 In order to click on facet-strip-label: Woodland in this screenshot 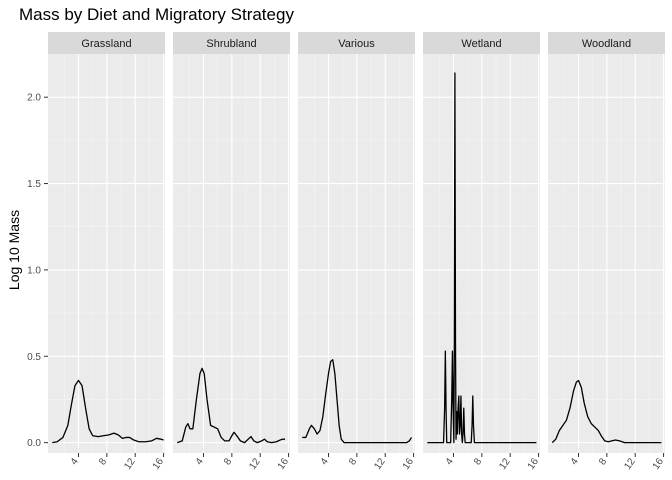, I will do `click(606, 44)`.